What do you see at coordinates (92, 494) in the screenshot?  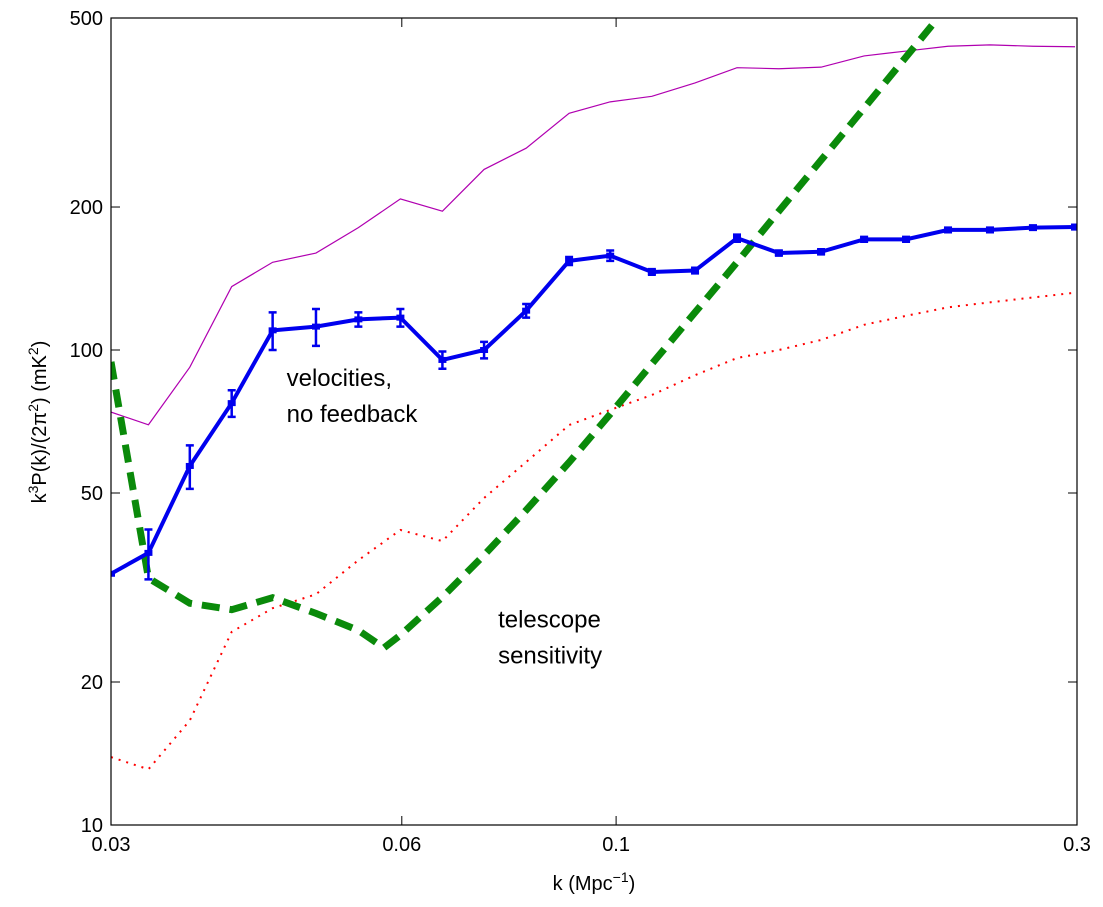 I see `y-tick-label: 50` at bounding box center [92, 494].